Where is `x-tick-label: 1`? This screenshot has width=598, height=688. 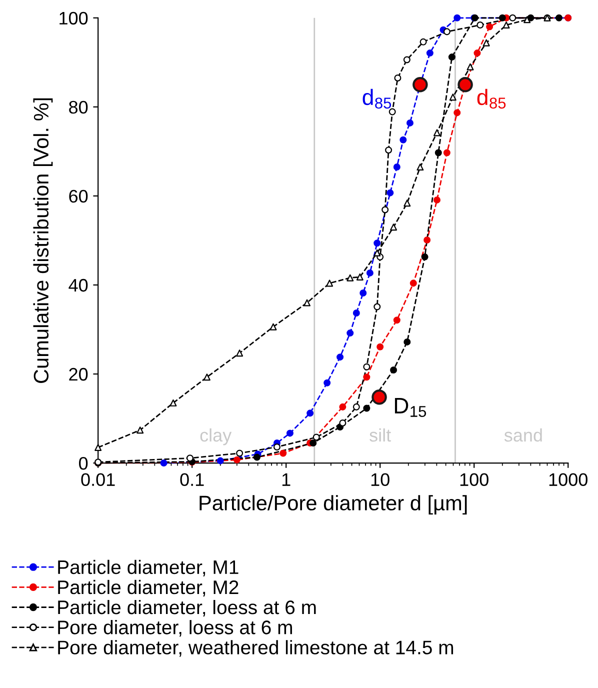 x-tick-label: 1 is located at coordinates (286, 479).